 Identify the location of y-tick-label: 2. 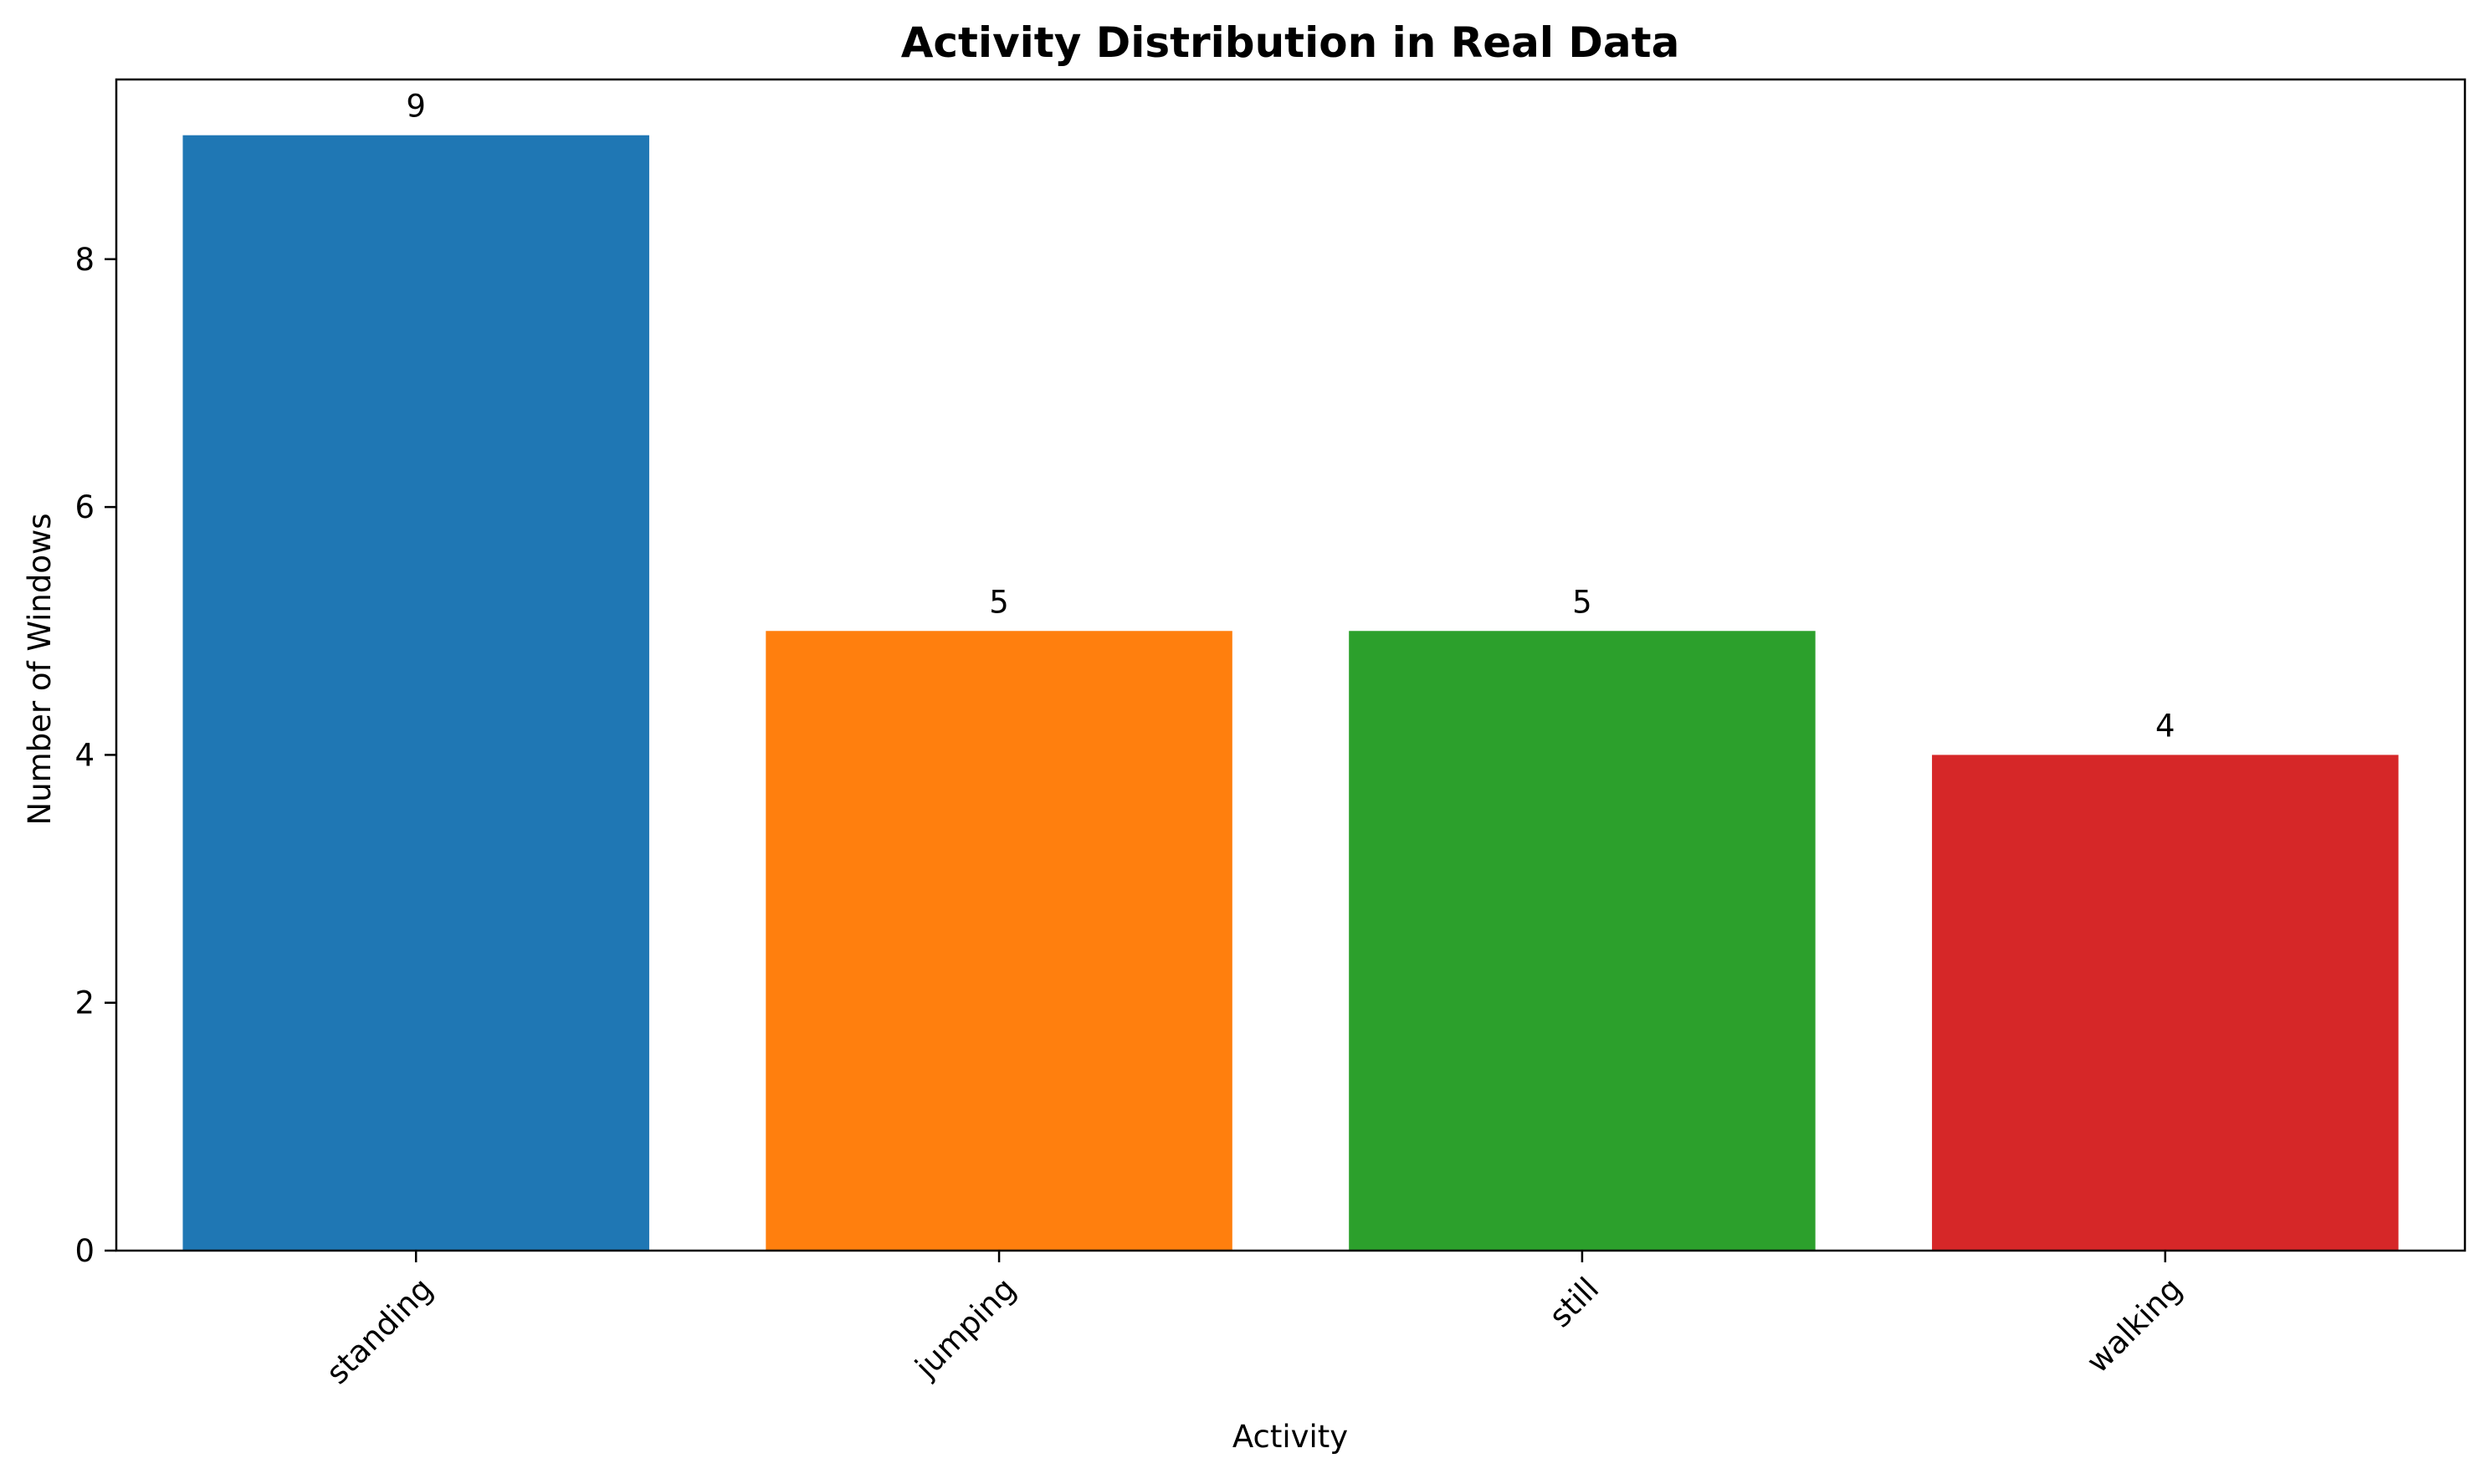
(84, 1003).